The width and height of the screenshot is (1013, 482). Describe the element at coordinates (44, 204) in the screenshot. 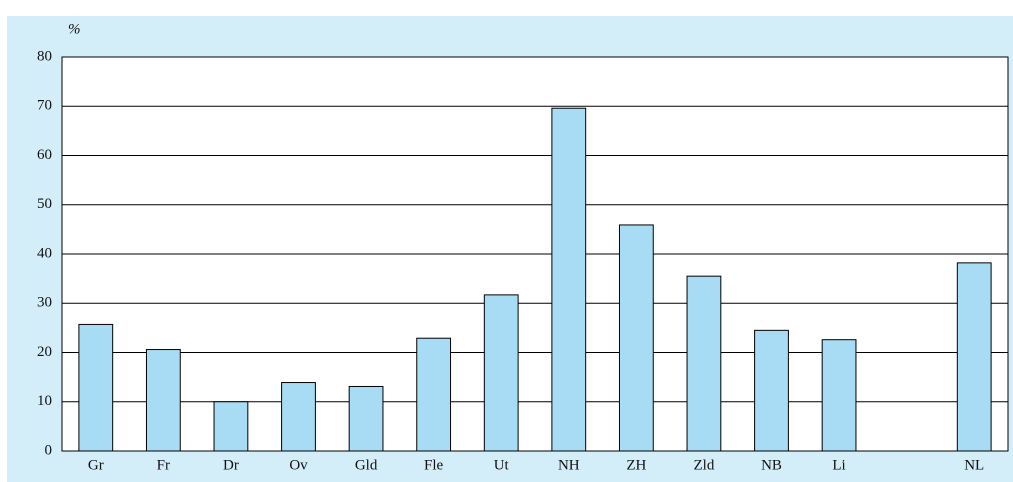

I see `y-tick-label: 50` at that location.